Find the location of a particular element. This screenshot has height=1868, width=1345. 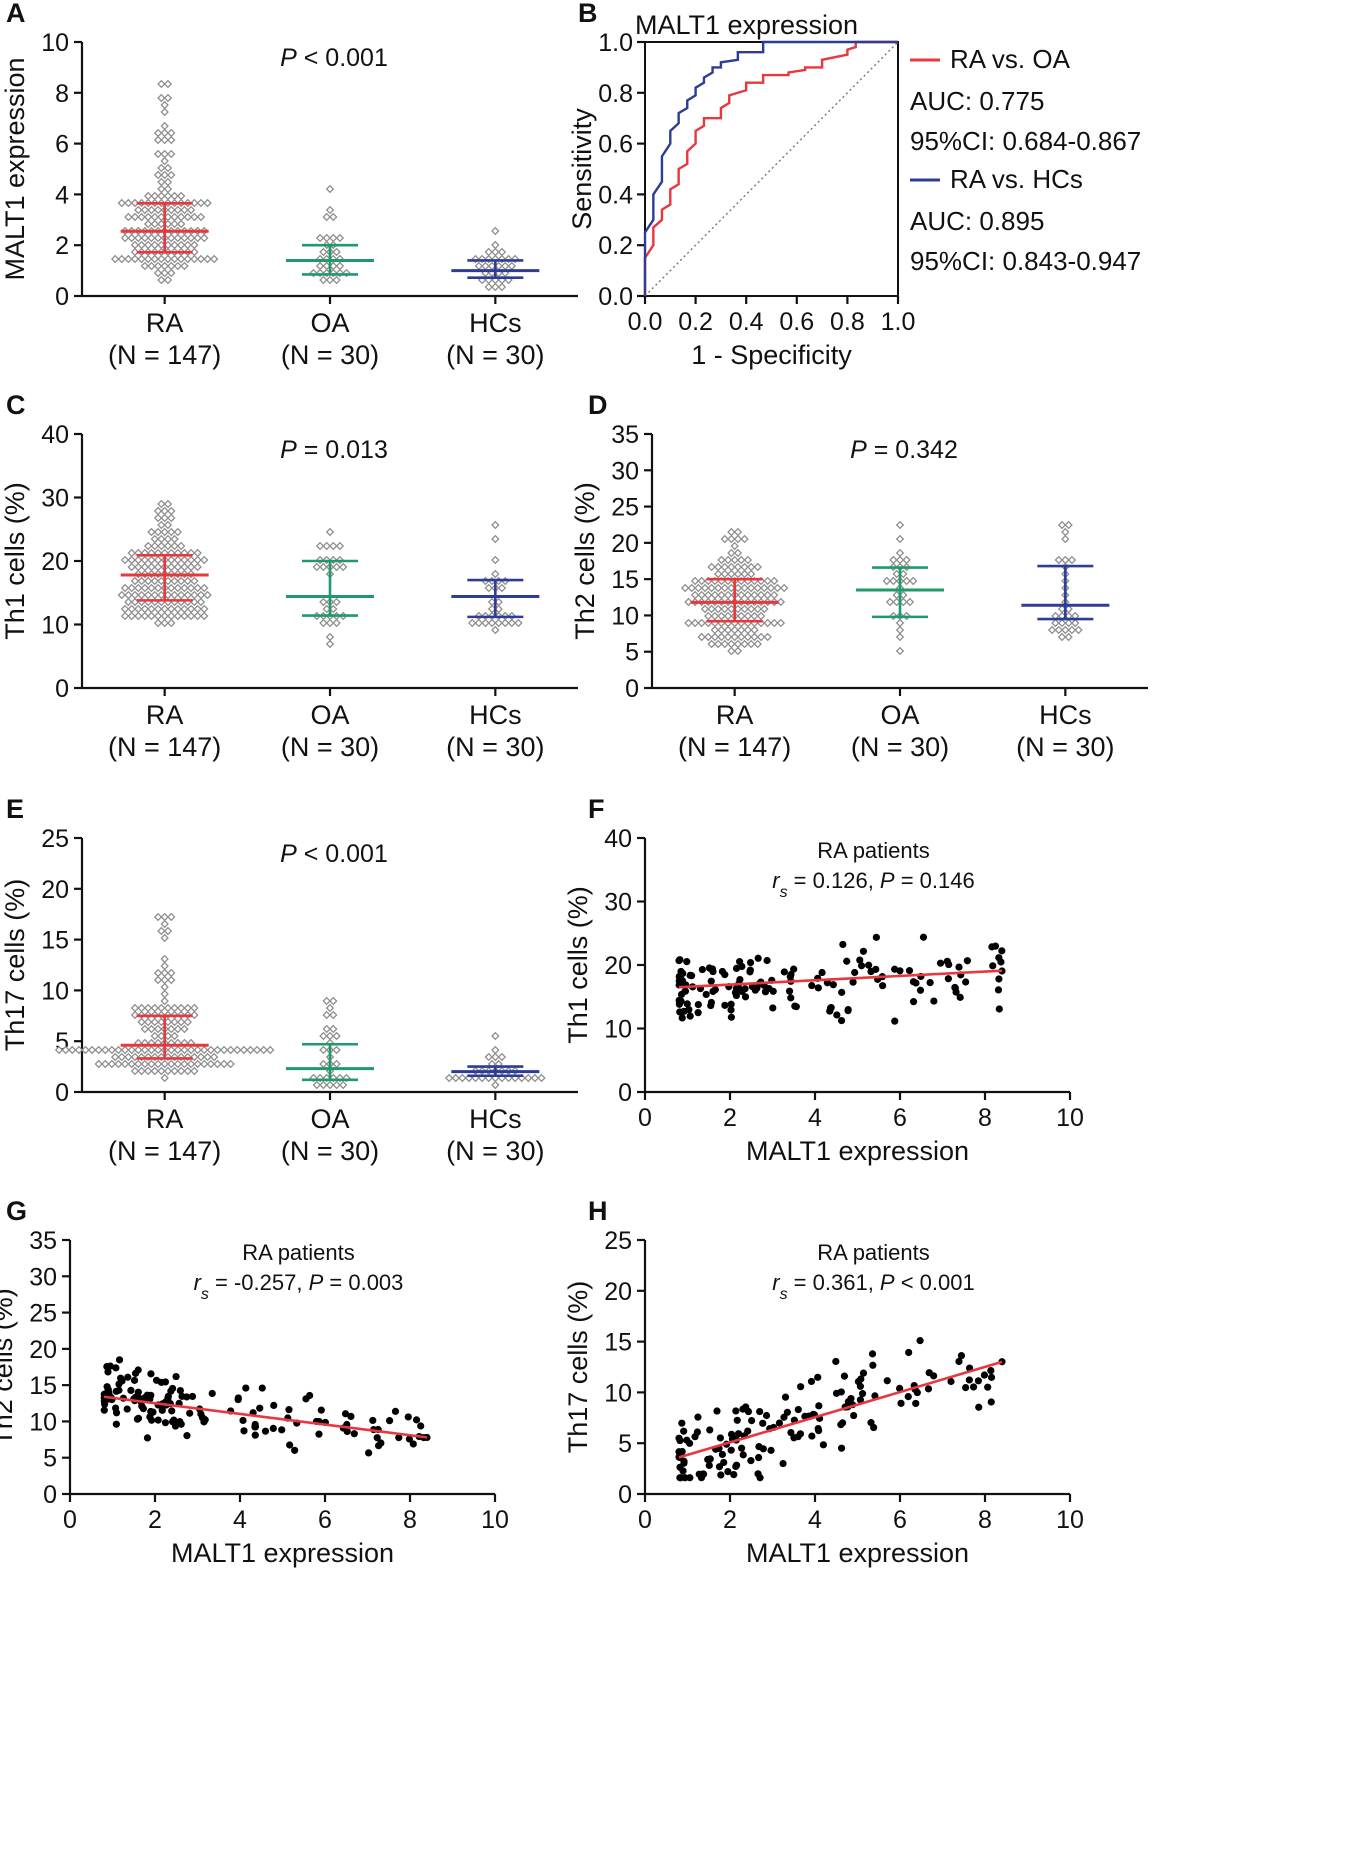

panel-d-group-n: (N = 147) is located at coordinates (734, 747).